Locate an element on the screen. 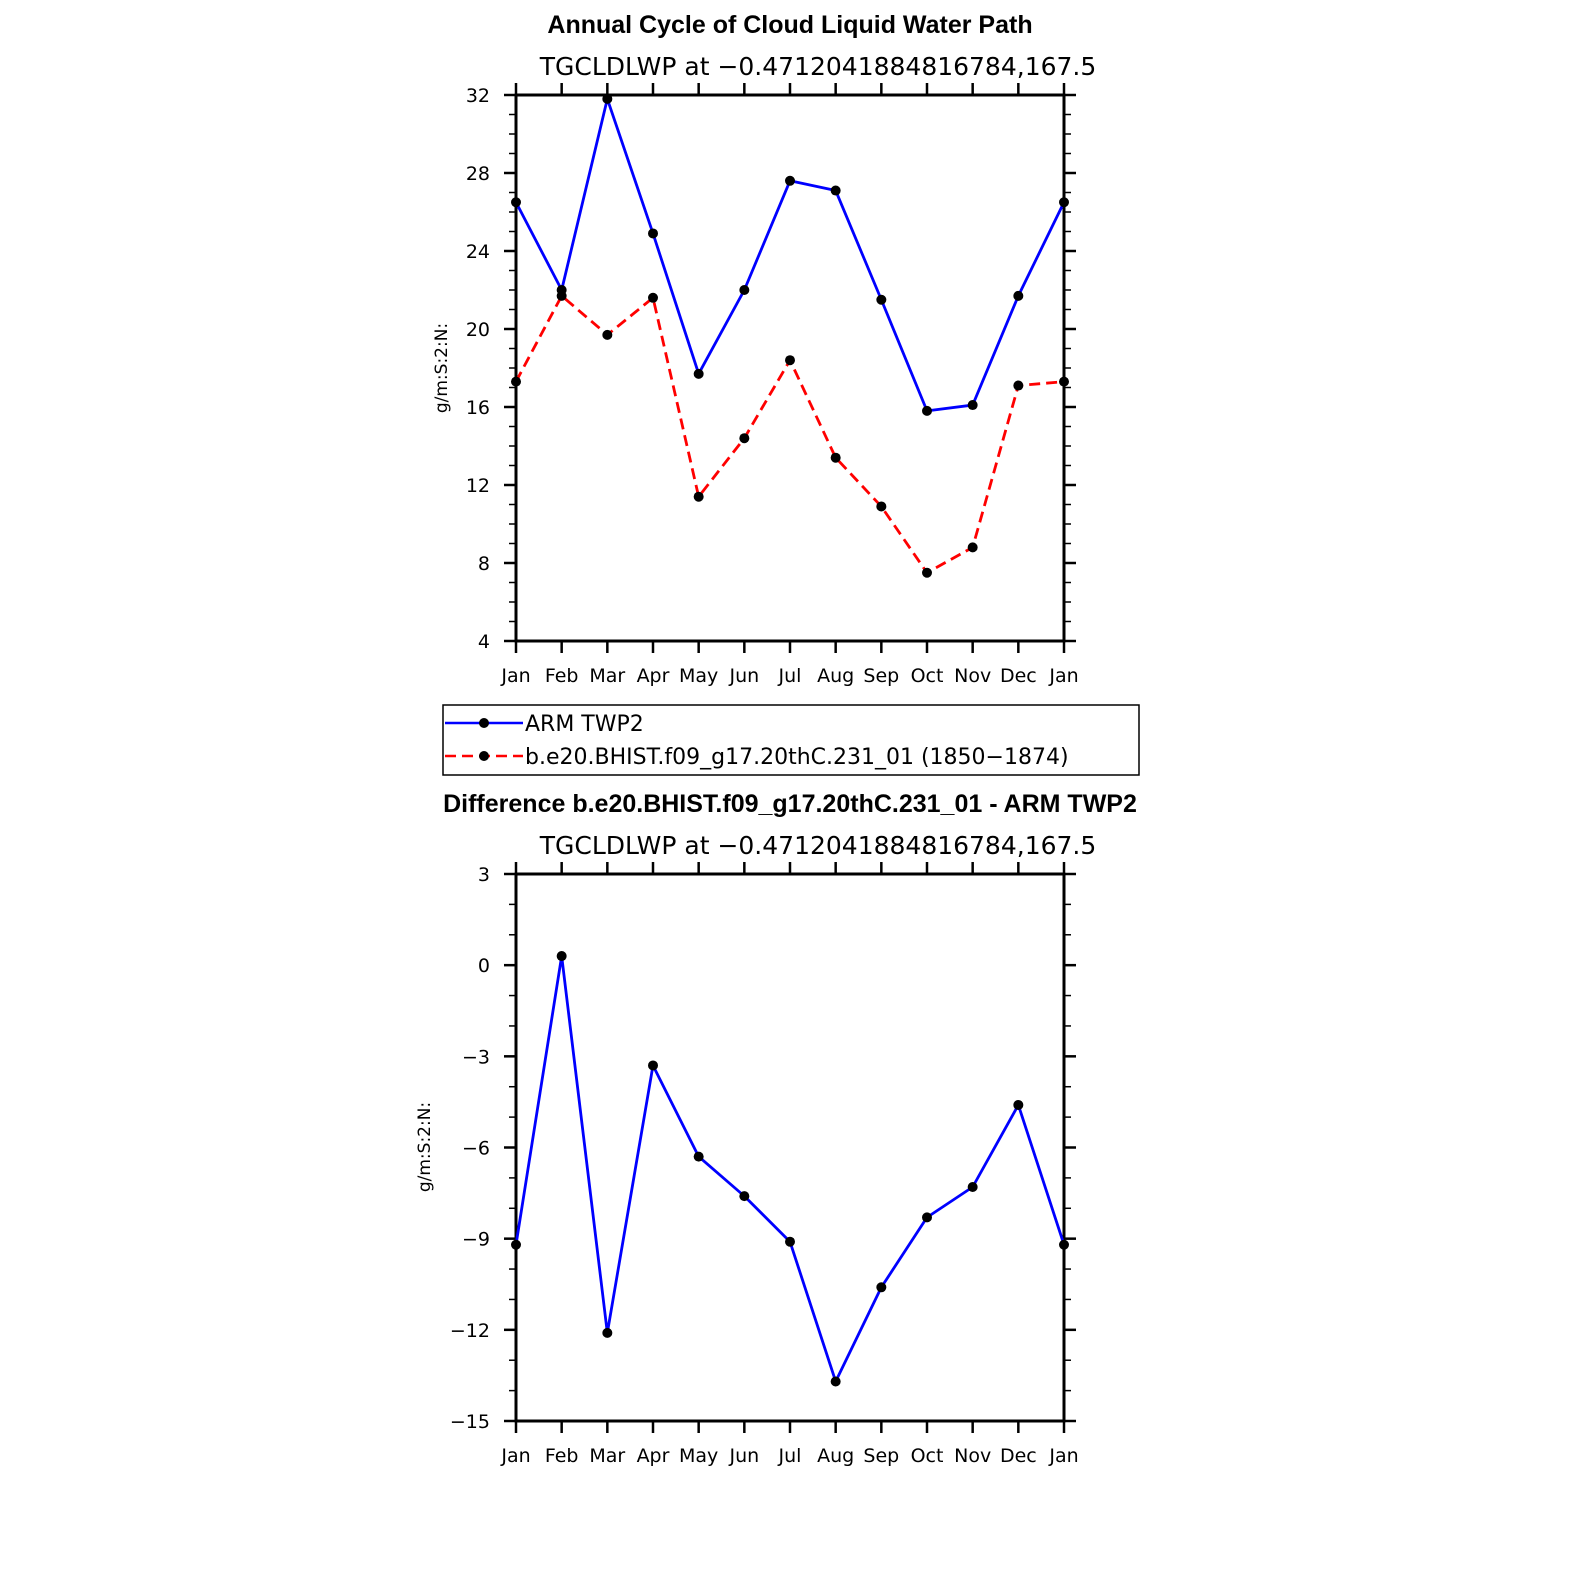  y-tick-label: 24 is located at coordinates (478, 252).